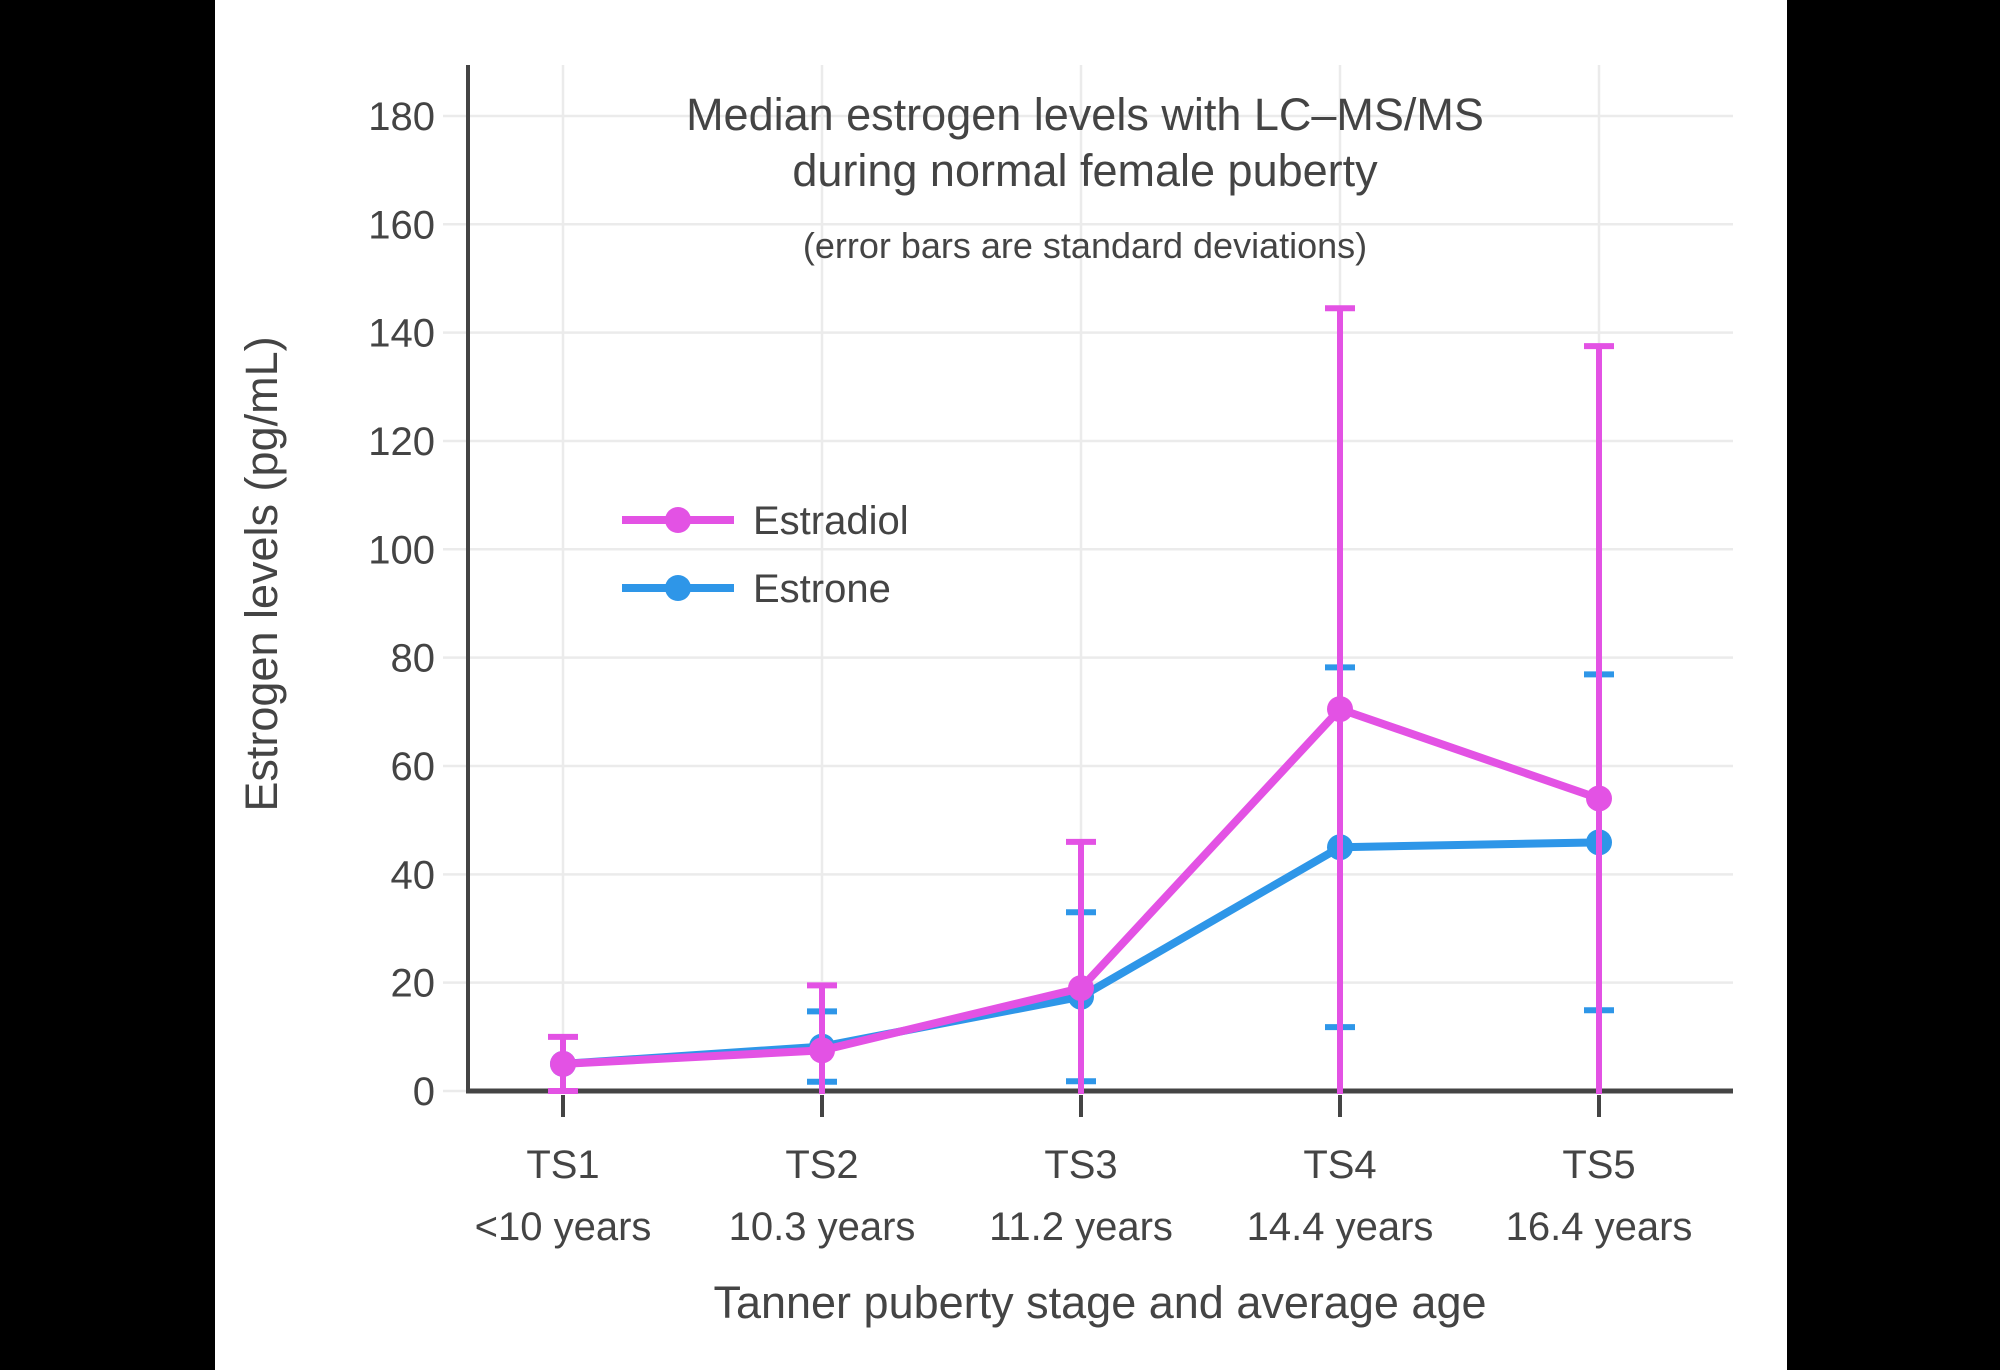 The height and width of the screenshot is (1370, 2000). Describe the element at coordinates (822, 1050) in the screenshot. I see `point-estradiol-TS2` at that location.